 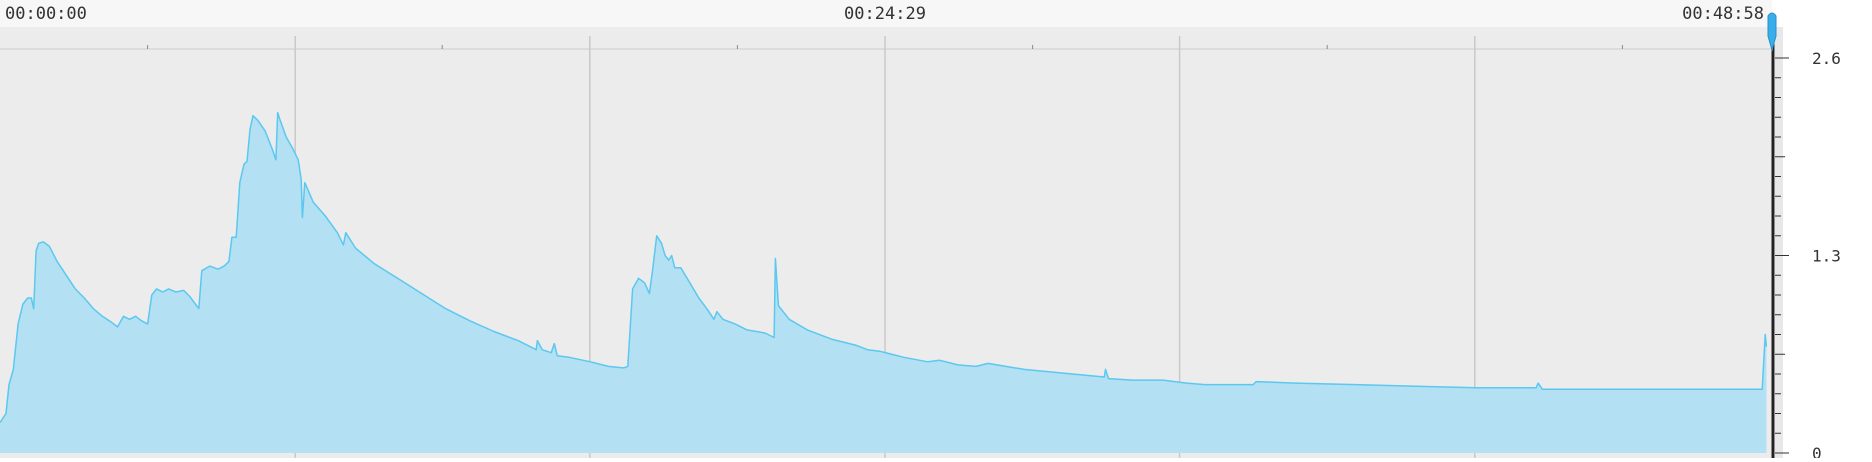 What do you see at coordinates (1723, 14) in the screenshot?
I see `x-time-label: 00:48:58` at bounding box center [1723, 14].